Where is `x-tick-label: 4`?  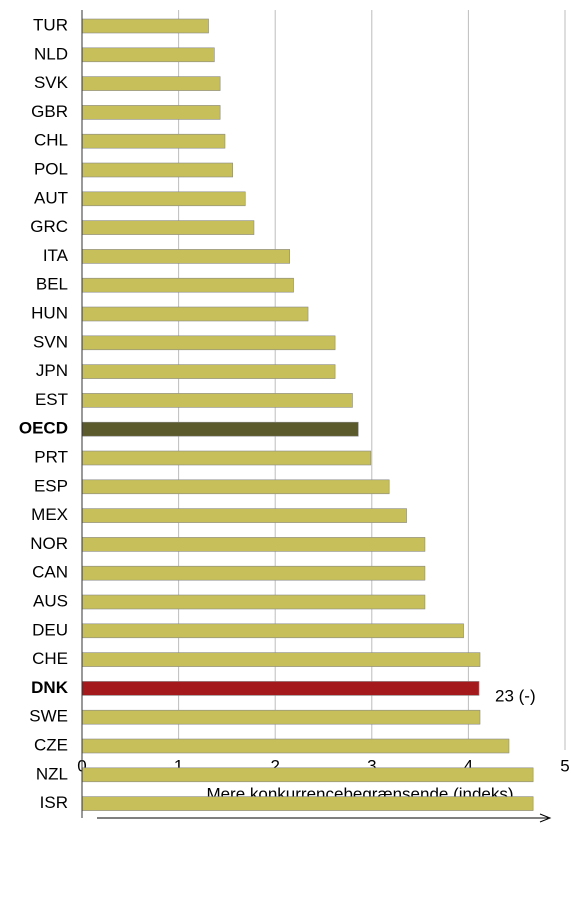
x-tick-label: 4 is located at coordinates (468, 765).